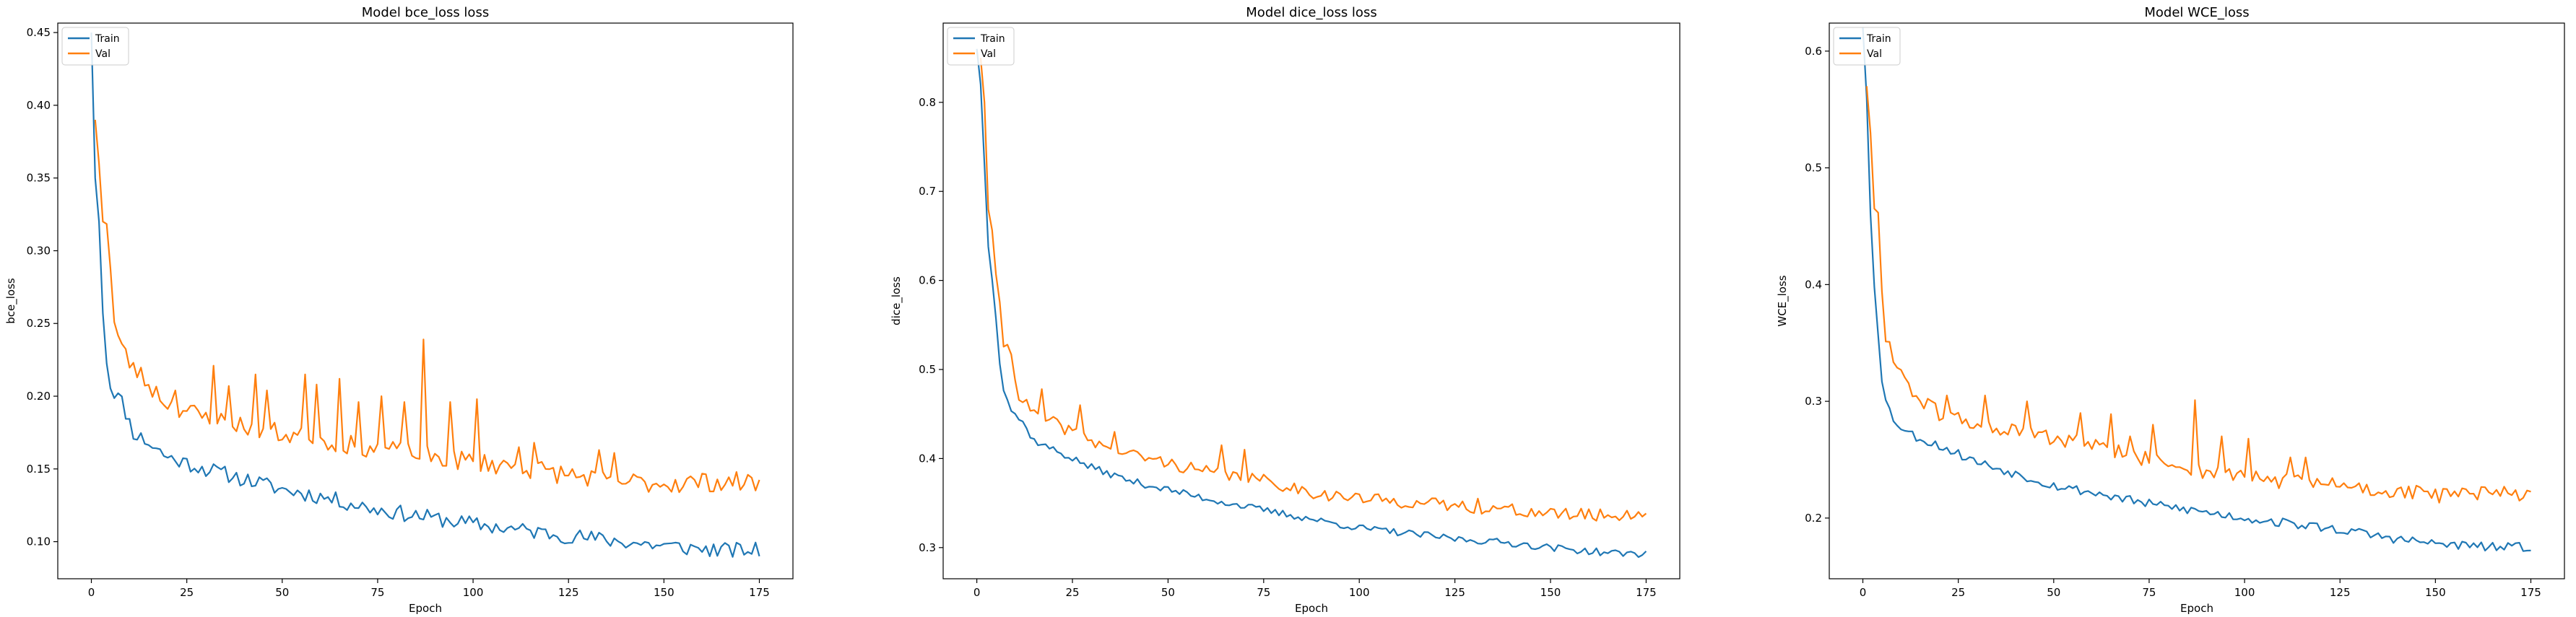  I want to click on y-tick-label: 0.40, so click(39, 105).